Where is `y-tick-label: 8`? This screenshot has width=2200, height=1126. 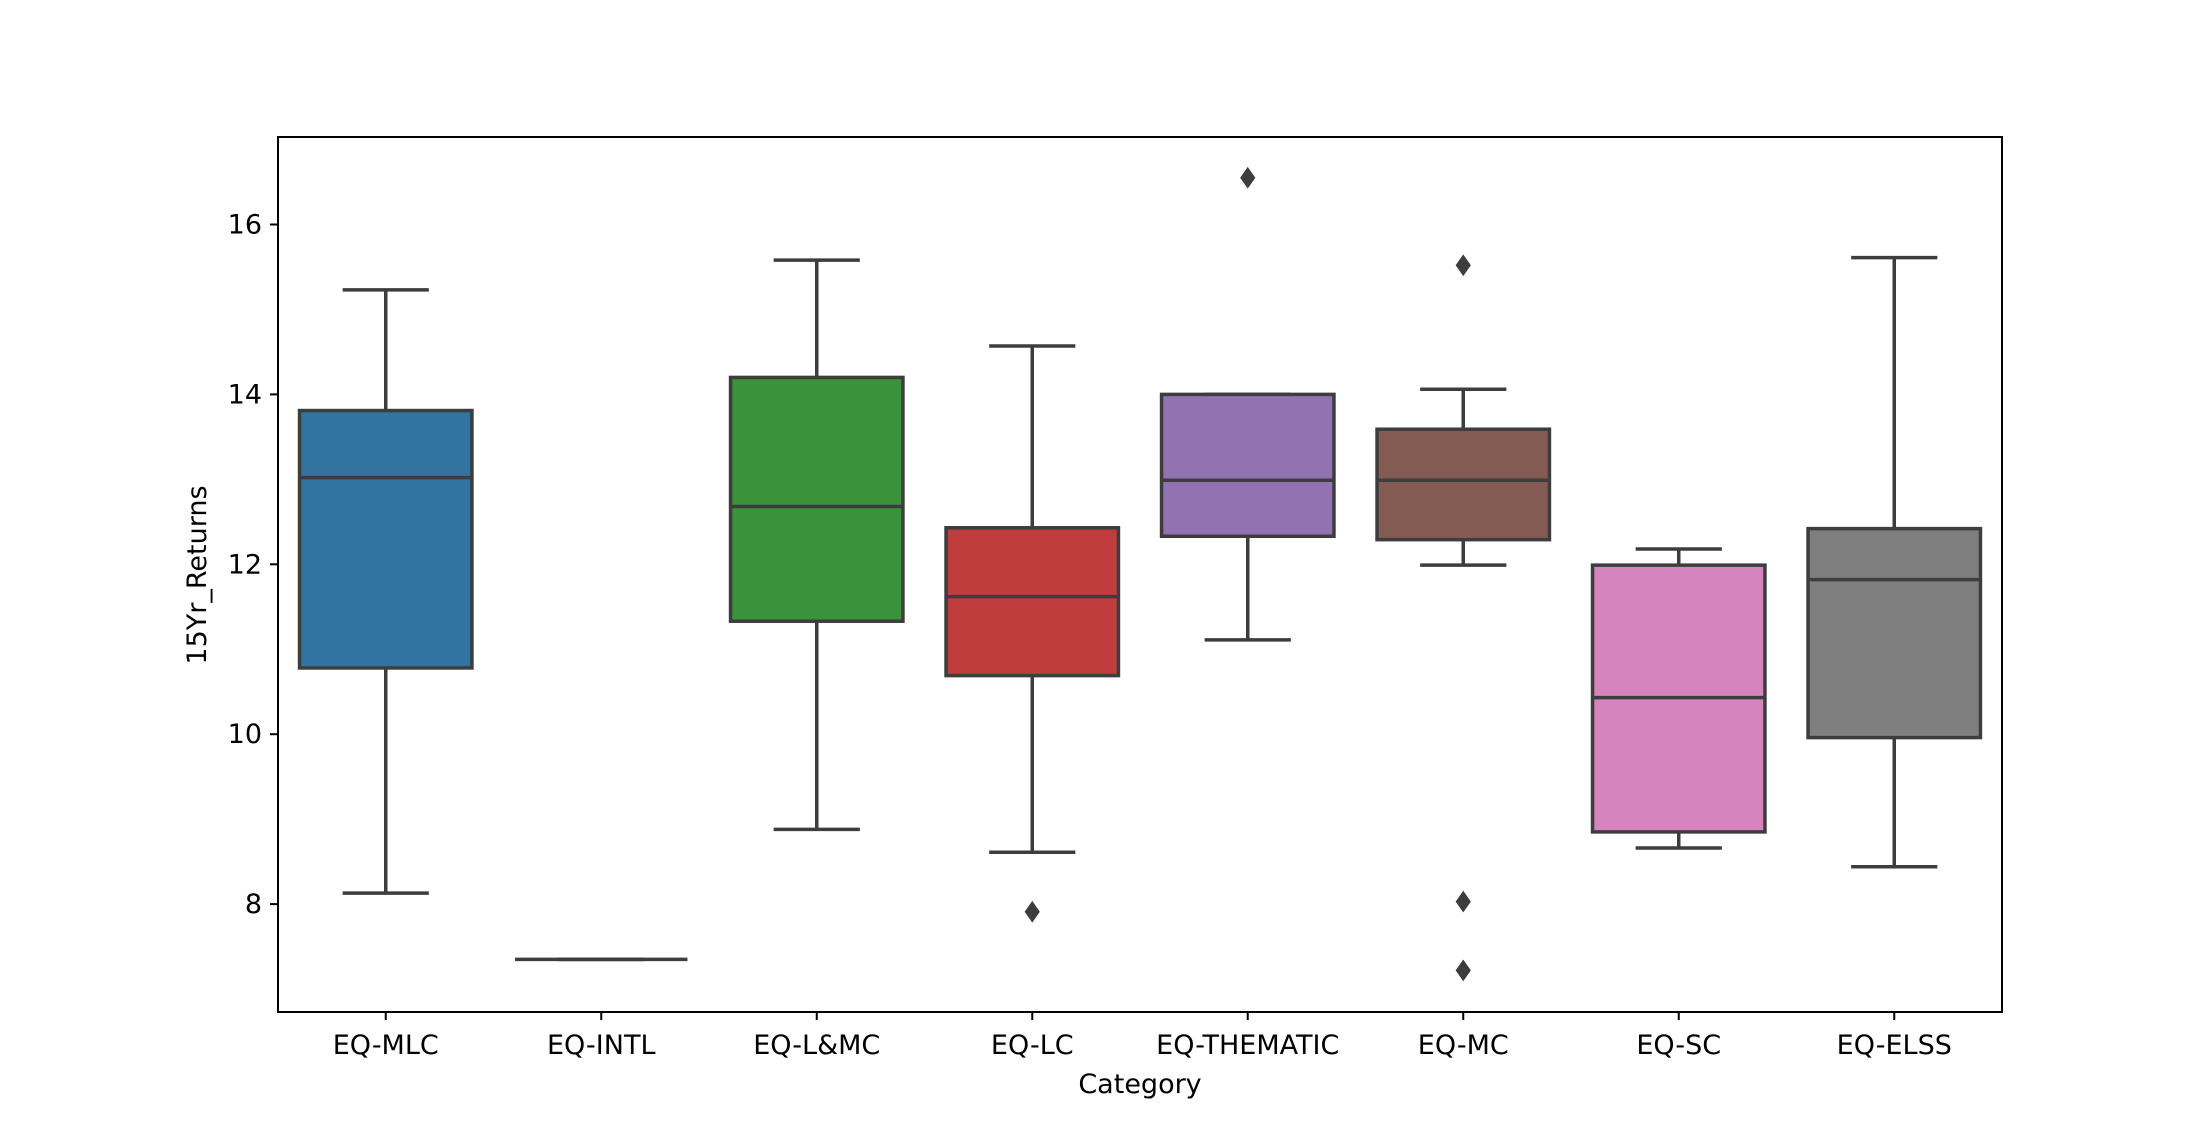 y-tick-label: 8 is located at coordinates (253, 904).